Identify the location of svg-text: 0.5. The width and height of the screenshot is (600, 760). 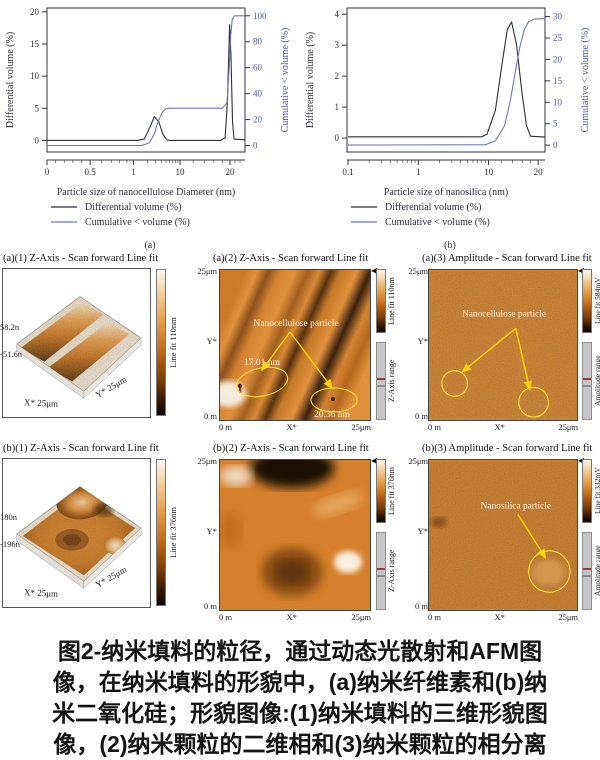
(91, 172).